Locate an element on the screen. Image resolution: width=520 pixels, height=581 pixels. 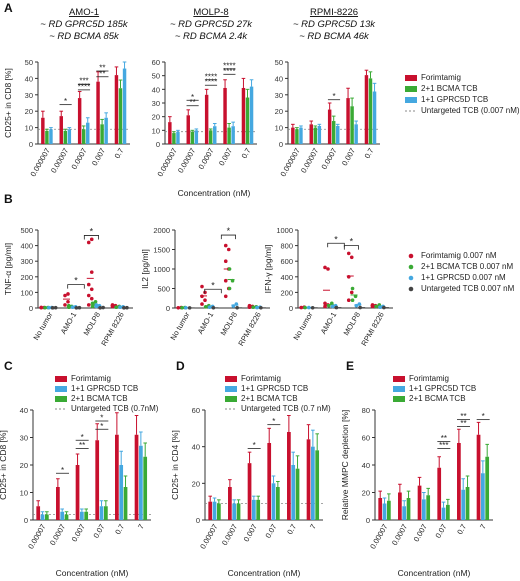
y-axis-label: CD25+ in CD4 [%] is located at coordinates (175, 465).